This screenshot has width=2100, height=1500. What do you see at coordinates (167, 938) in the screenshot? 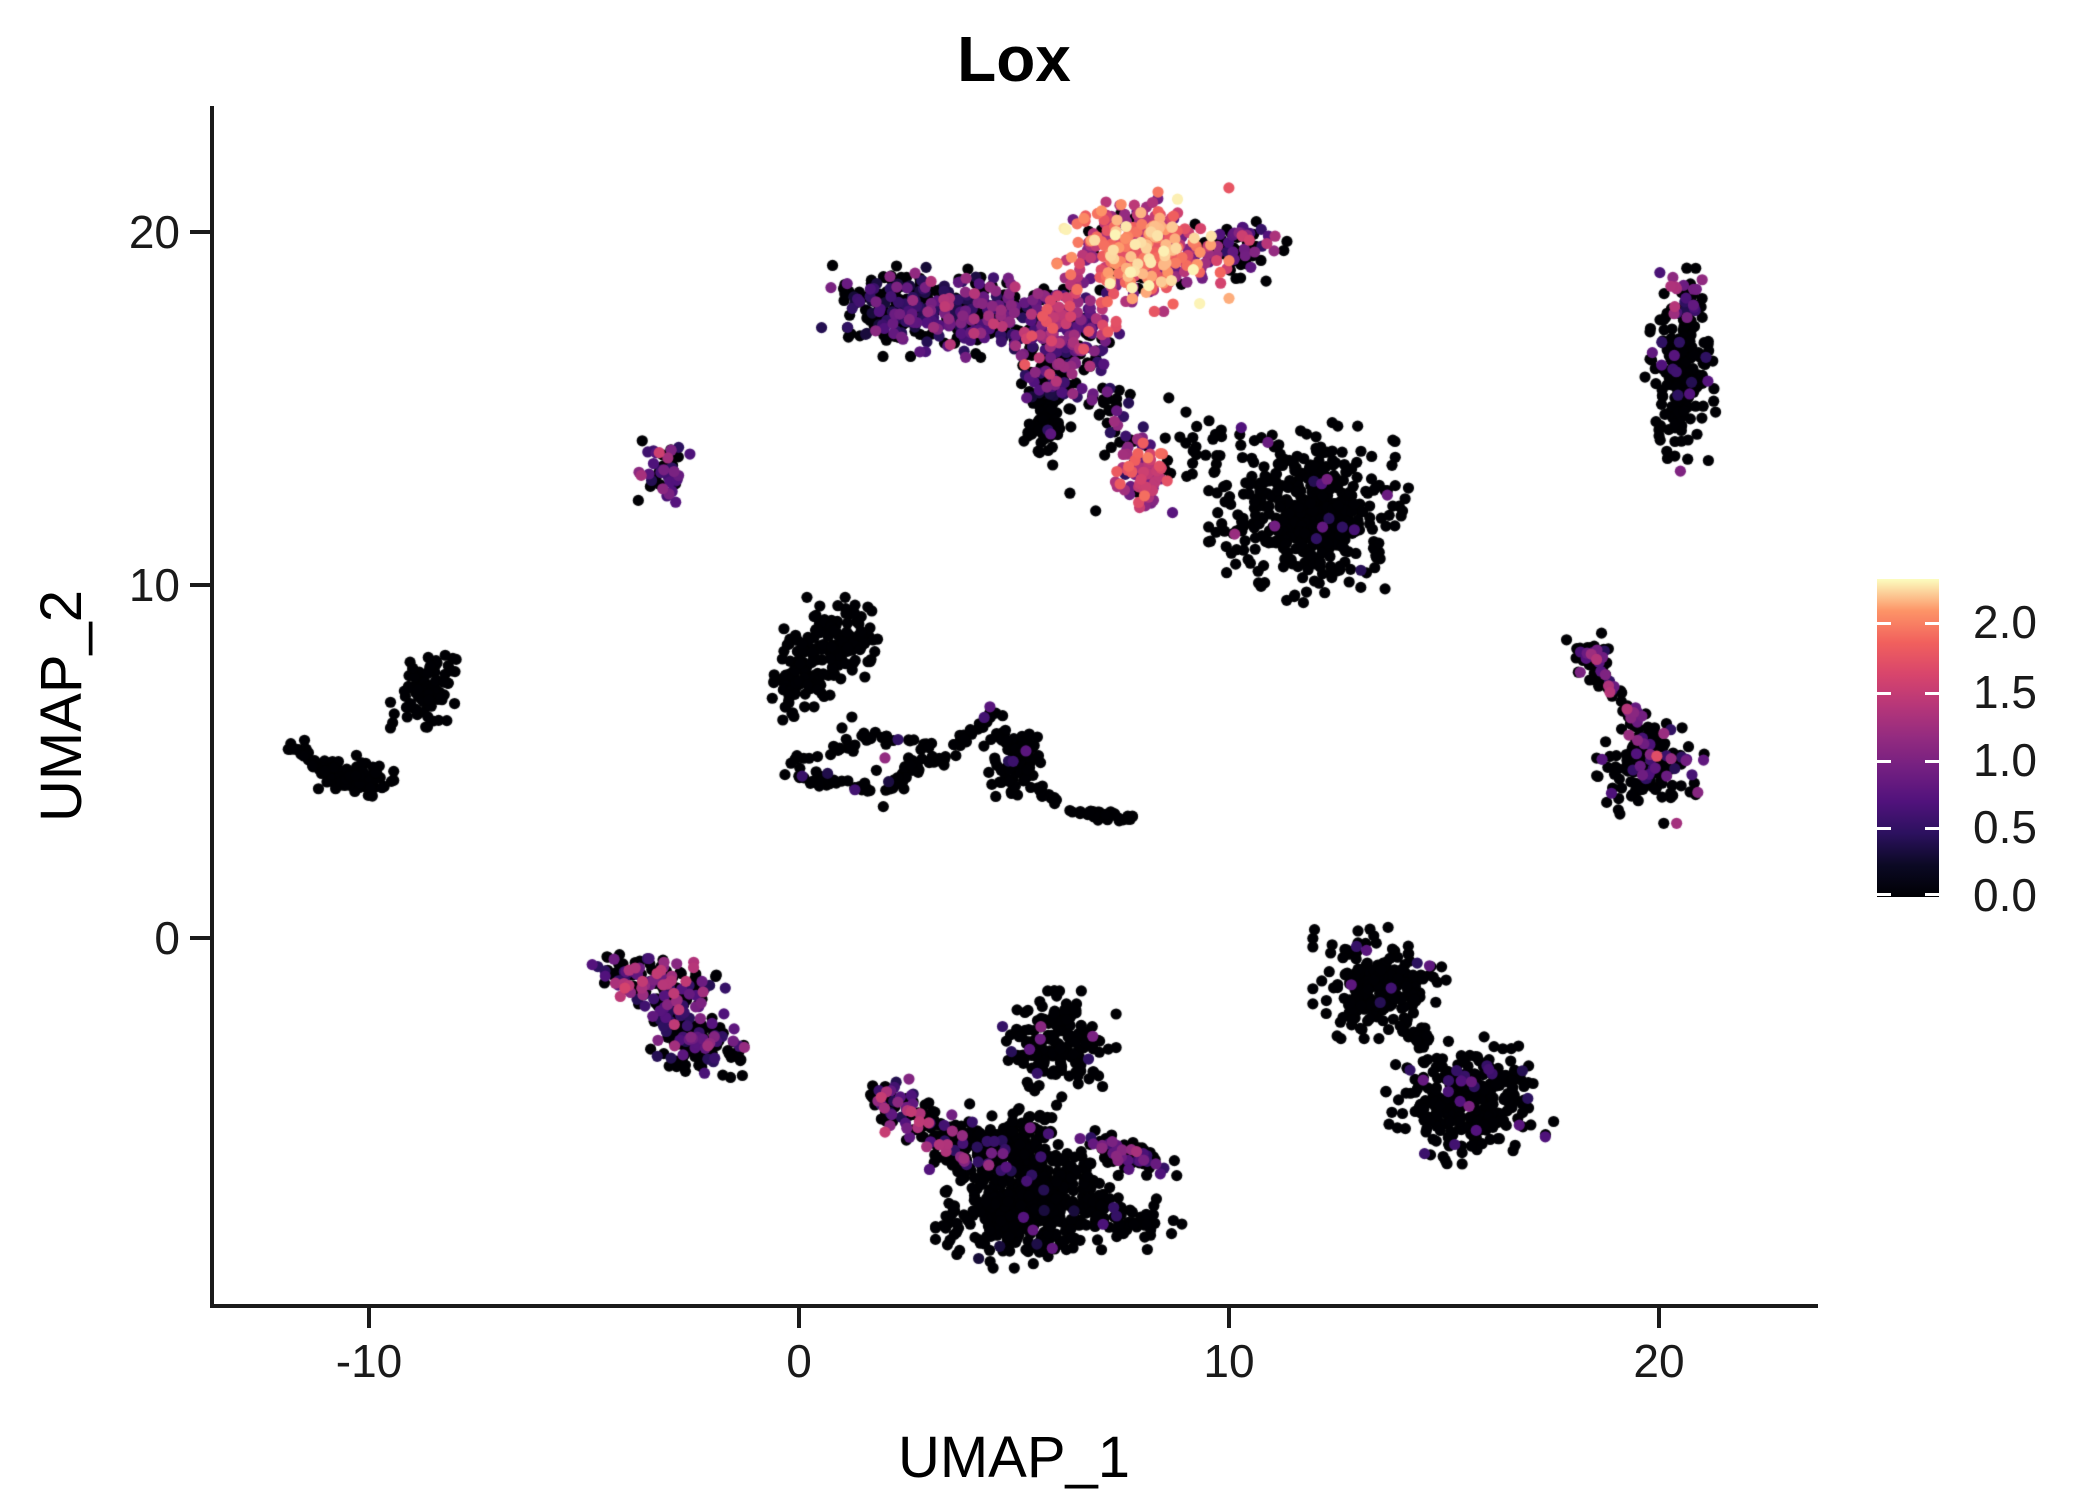
I see `y-tick-label: 0` at bounding box center [167, 938].